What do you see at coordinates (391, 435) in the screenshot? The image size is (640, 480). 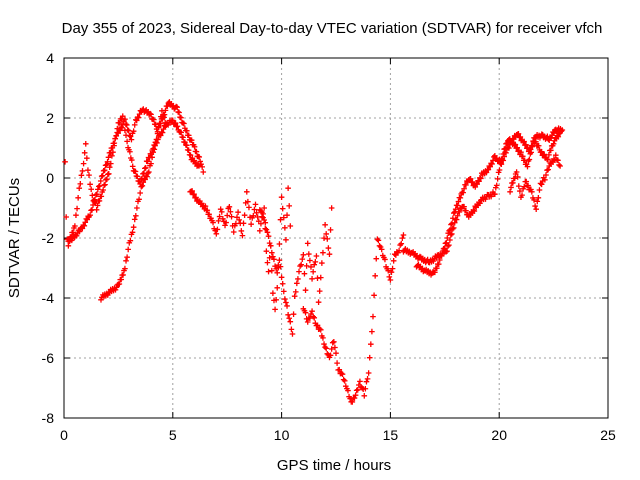 I see `x-tick-label: 15` at bounding box center [391, 435].